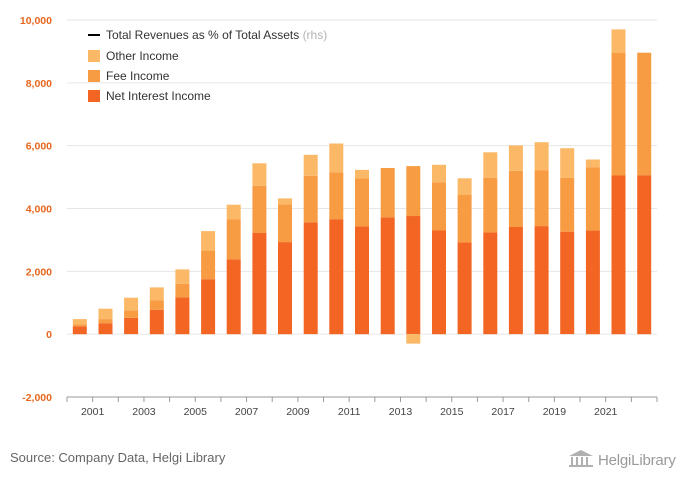  Describe the element at coordinates (39, 84) in the screenshot. I see `y-tick-label: 8,000` at that location.